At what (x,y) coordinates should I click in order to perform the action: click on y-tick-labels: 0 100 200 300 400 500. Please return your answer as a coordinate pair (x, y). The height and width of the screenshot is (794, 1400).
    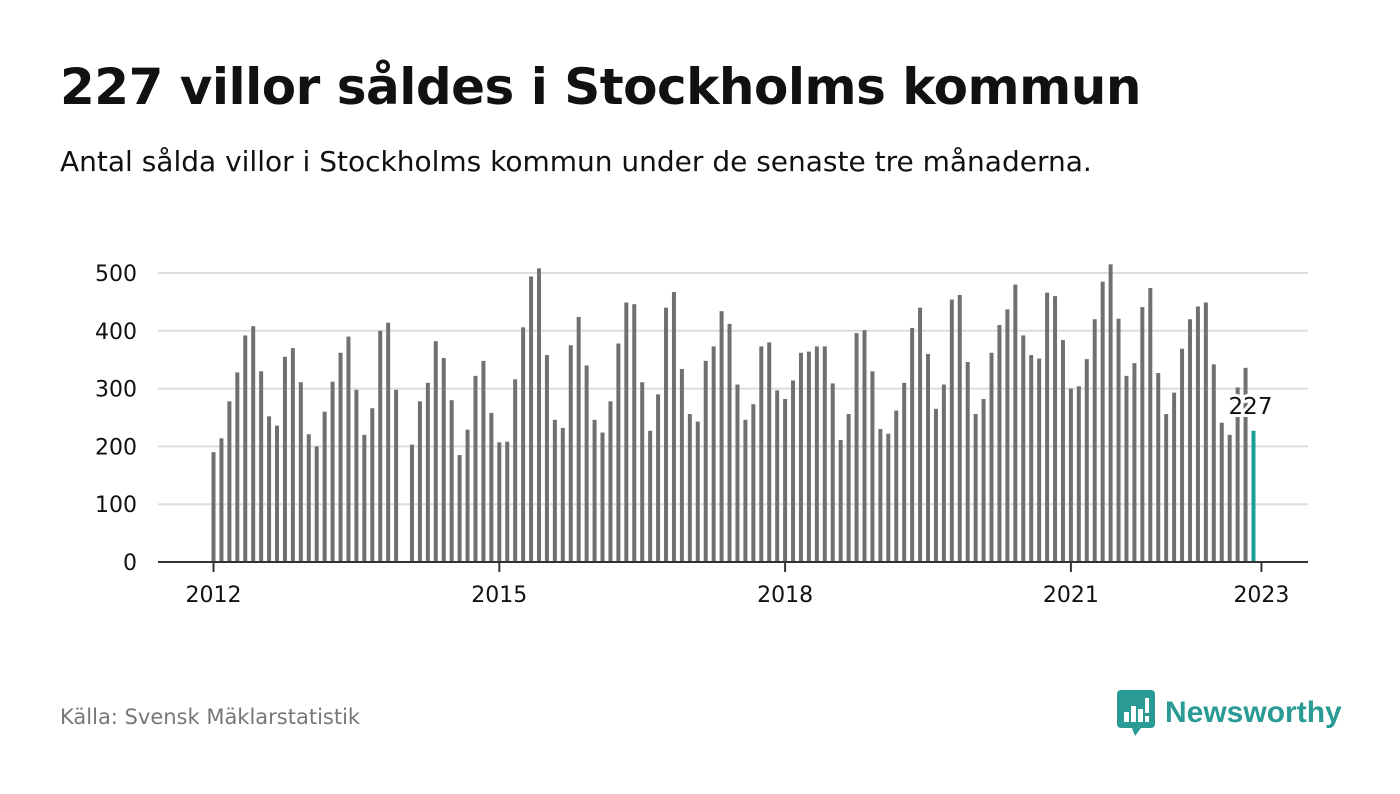
    Looking at the image, I should click on (116, 419).